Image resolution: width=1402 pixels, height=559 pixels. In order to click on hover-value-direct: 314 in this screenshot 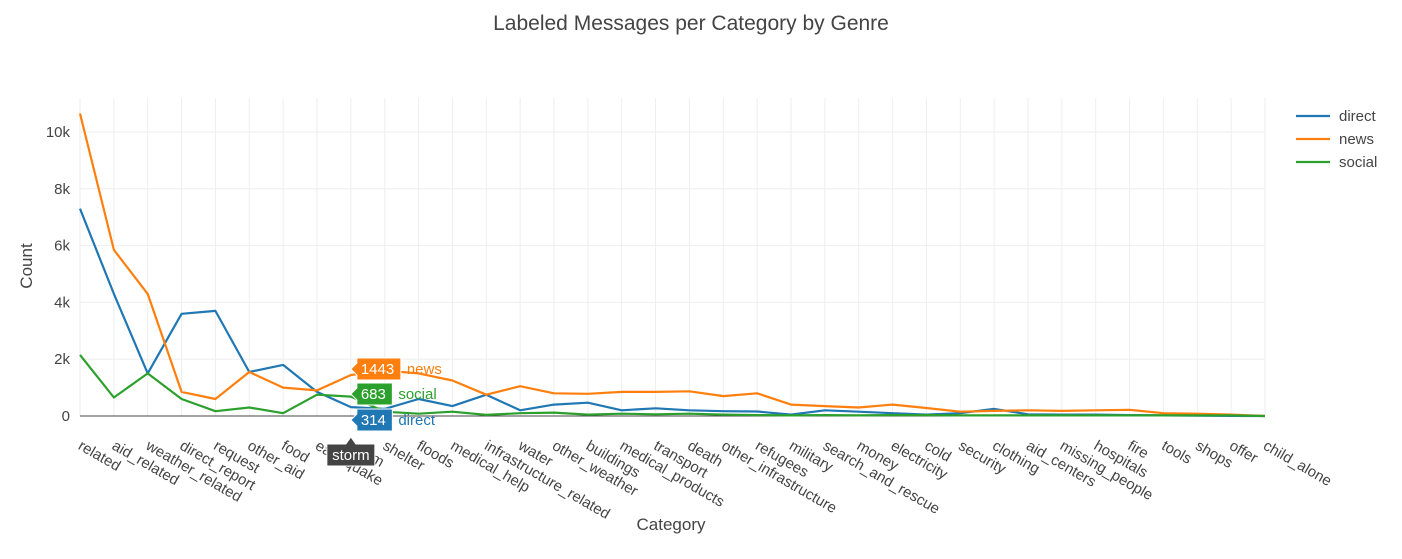, I will do `click(373, 420)`.